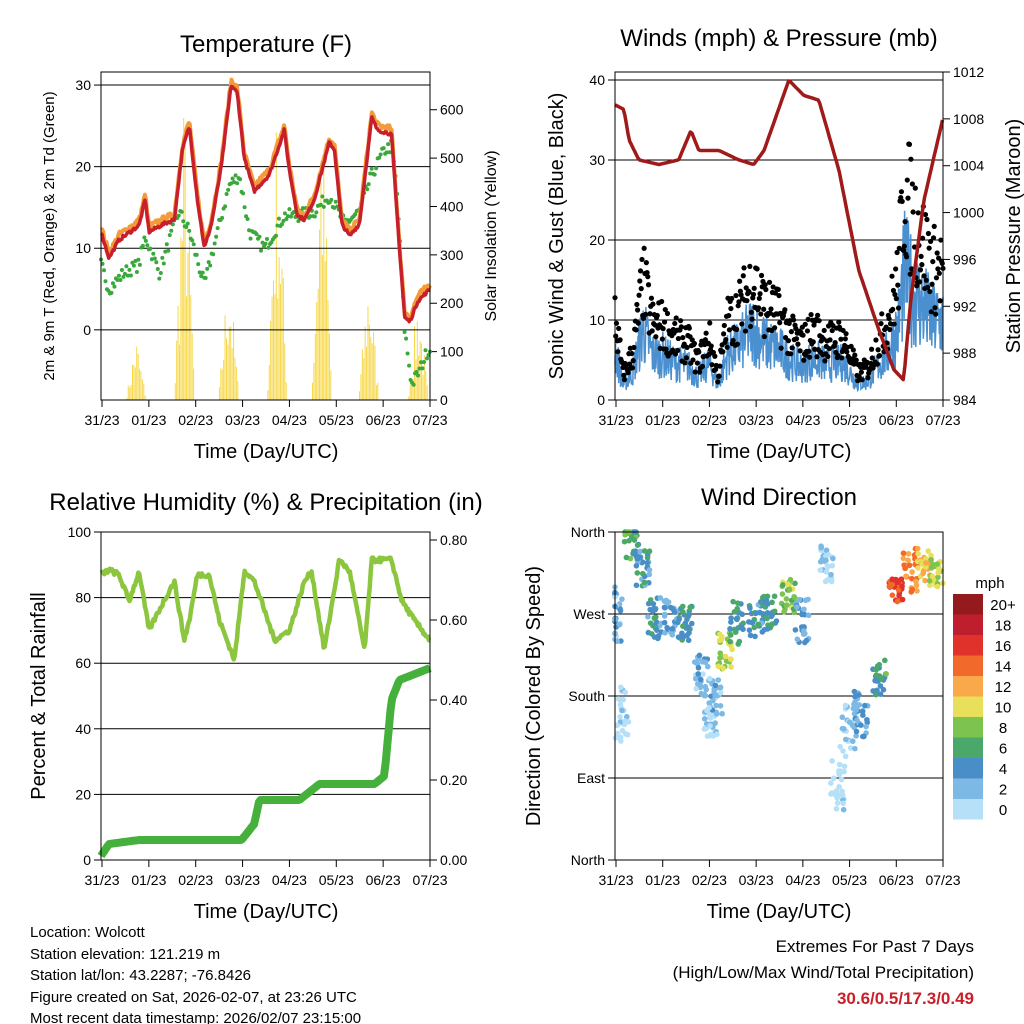 The image size is (1024, 1024). What do you see at coordinates (452, 110) in the screenshot?
I see `y2-tick-label: 600` at bounding box center [452, 110].